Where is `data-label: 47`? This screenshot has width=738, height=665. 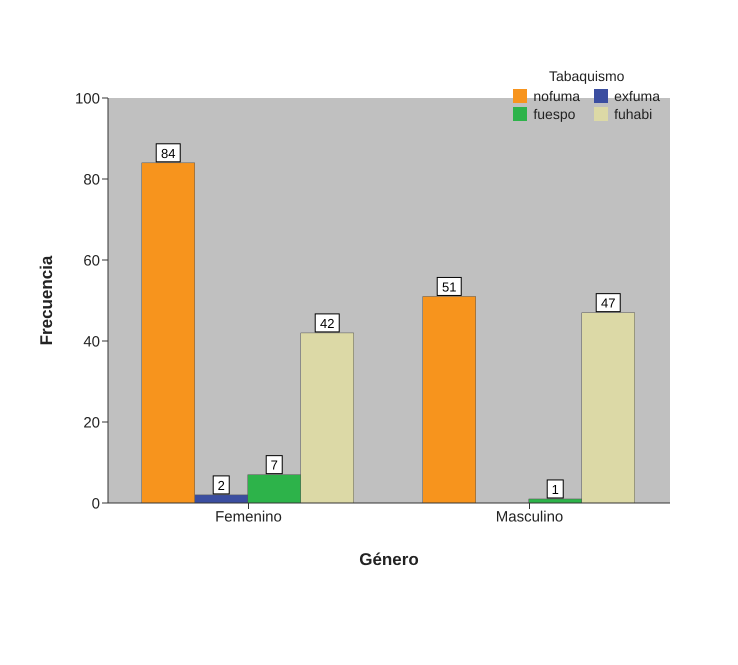 data-label: 47 is located at coordinates (608, 303).